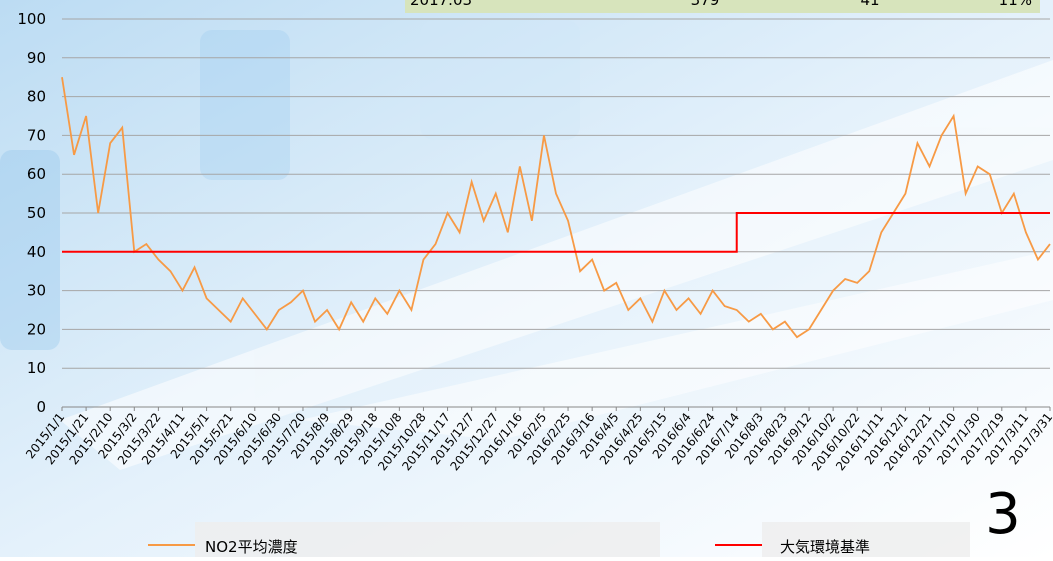  Describe the element at coordinates (509, 547) in the screenshot. I see `legend: NO2平均濃度 大気環境基準` at that location.